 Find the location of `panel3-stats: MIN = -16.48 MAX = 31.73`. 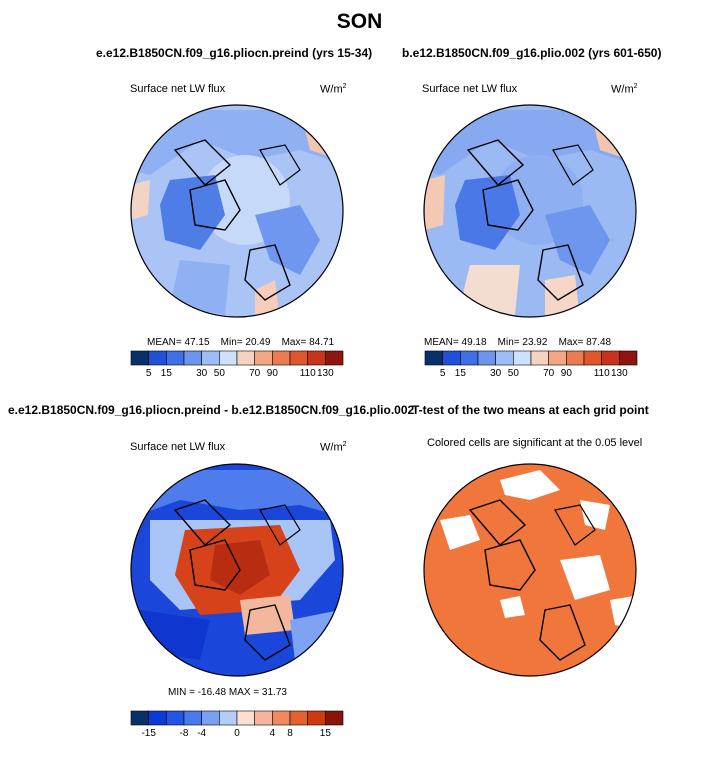

panel3-stats: MIN = -16.48 MAX = 31.73 is located at coordinates (227, 692).